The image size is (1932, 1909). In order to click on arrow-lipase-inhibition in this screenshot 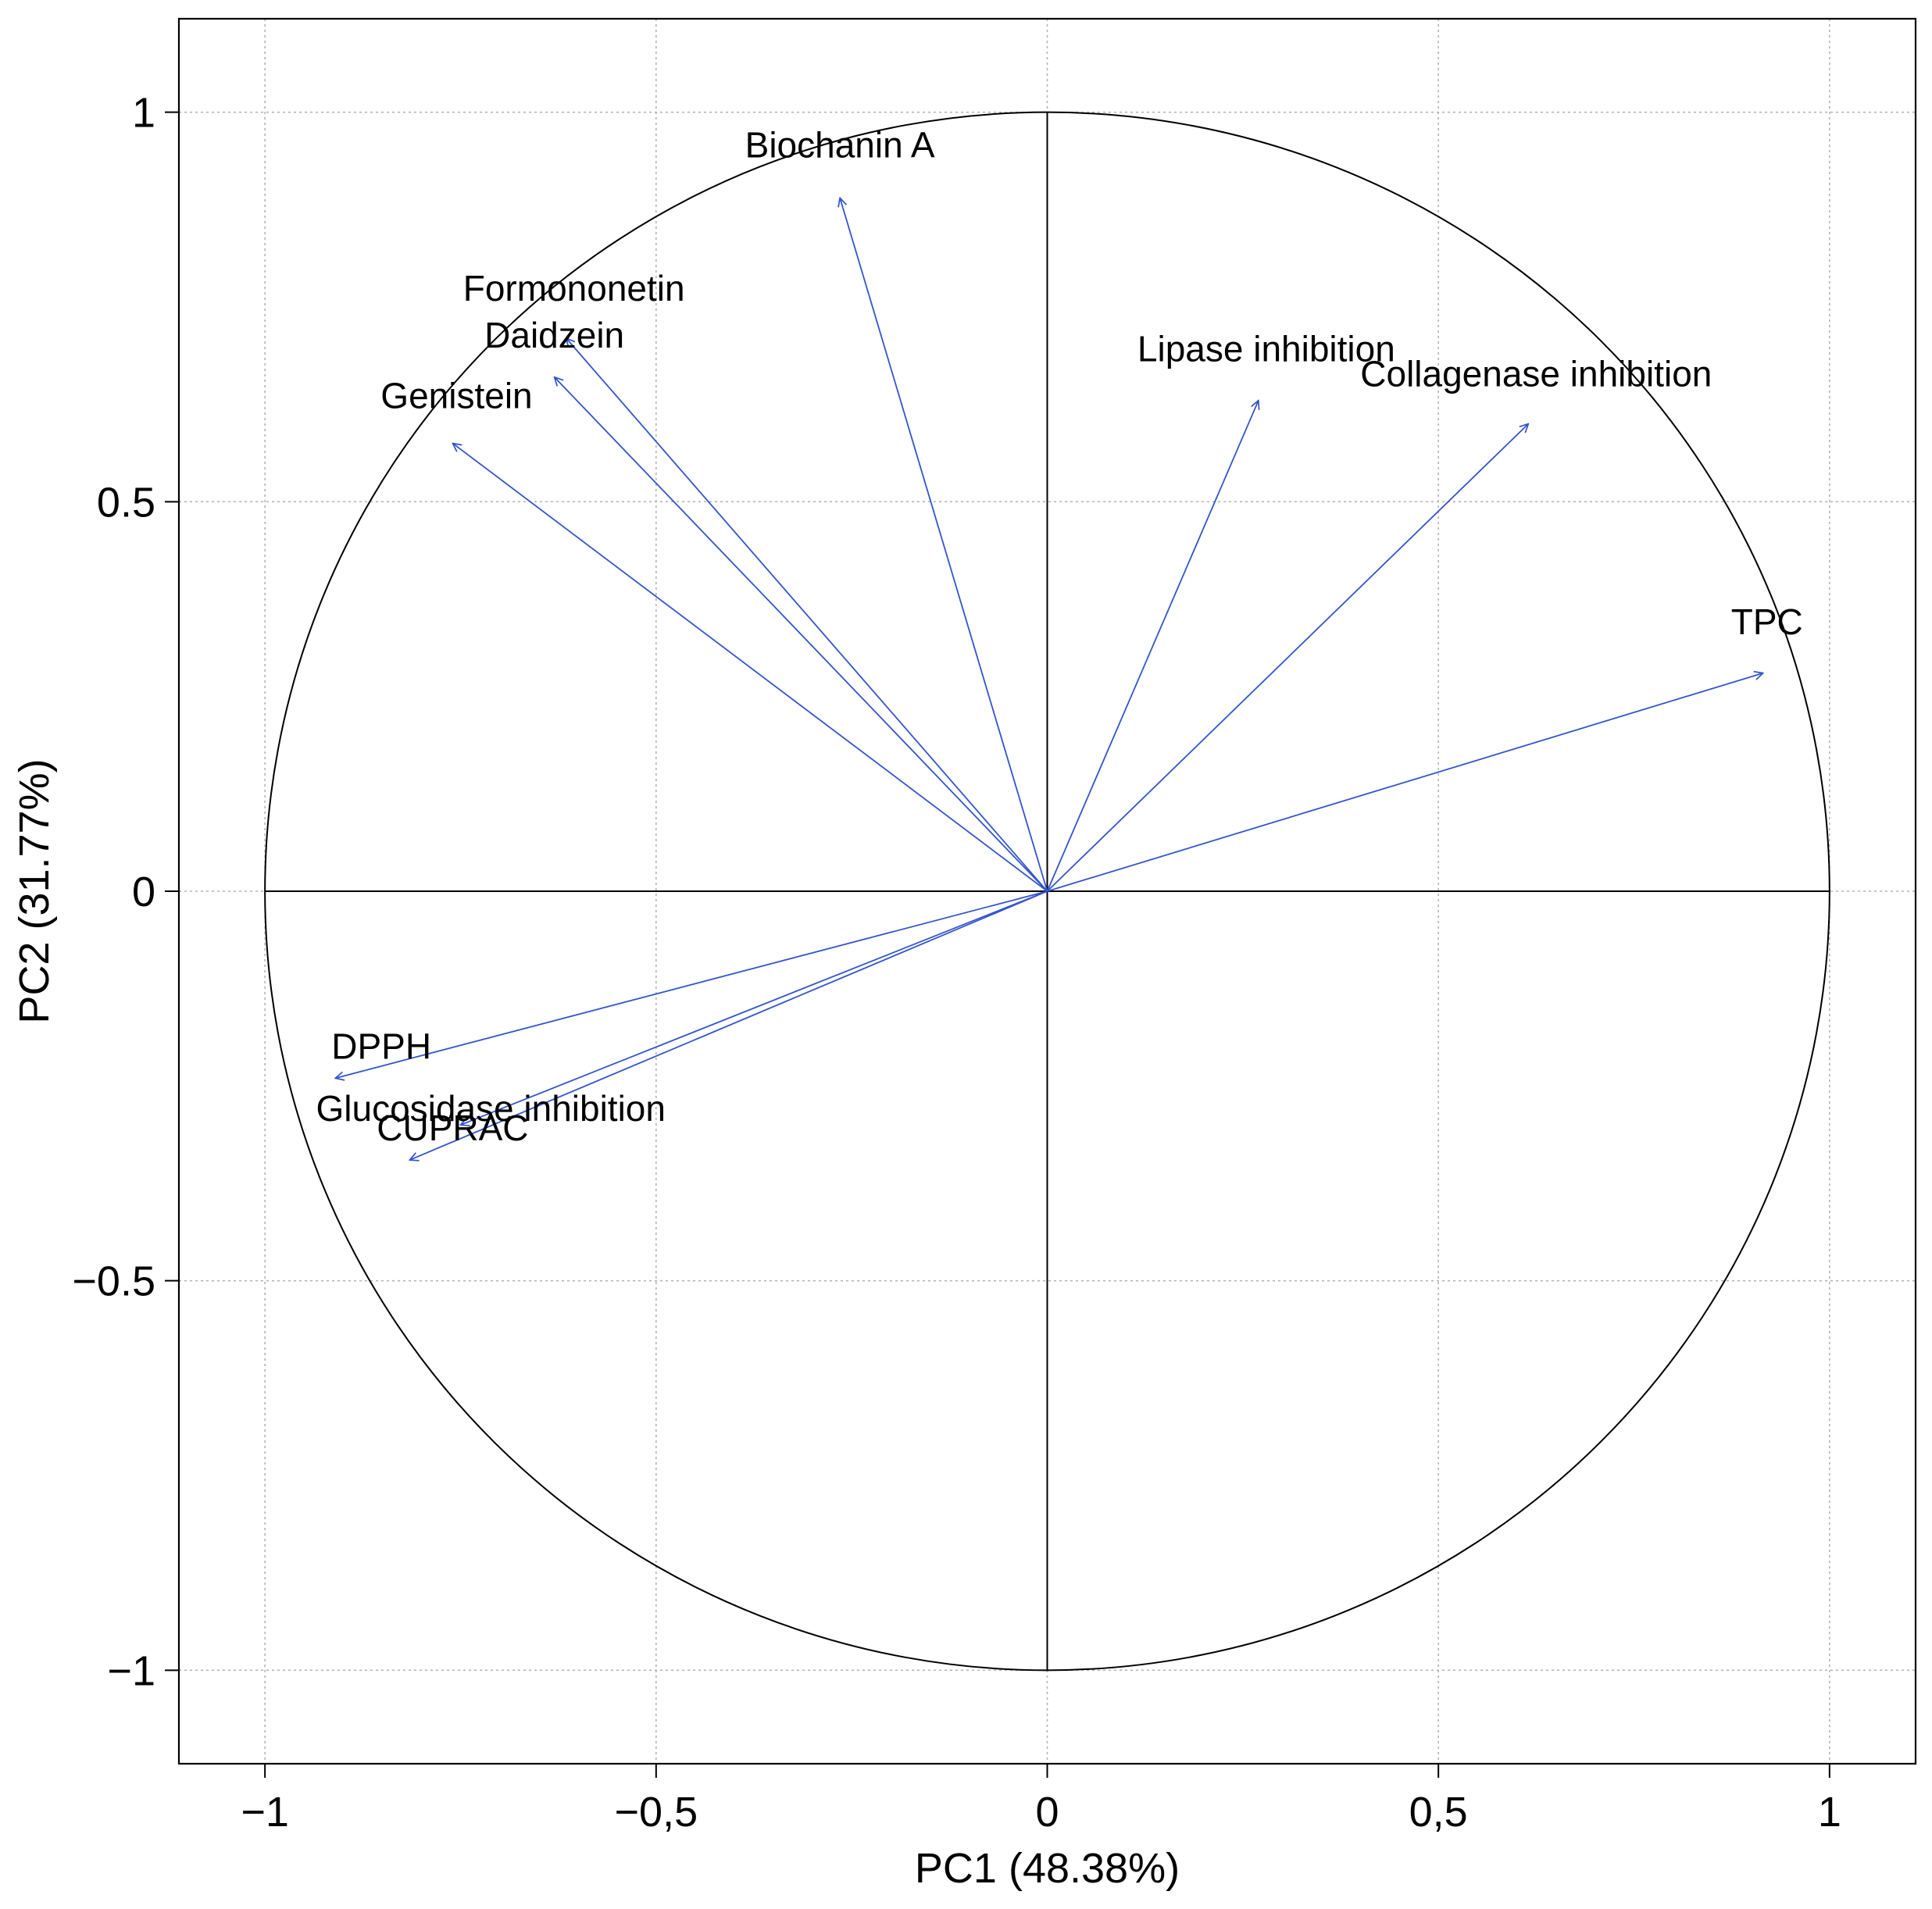, I will do `click(1152, 646)`.